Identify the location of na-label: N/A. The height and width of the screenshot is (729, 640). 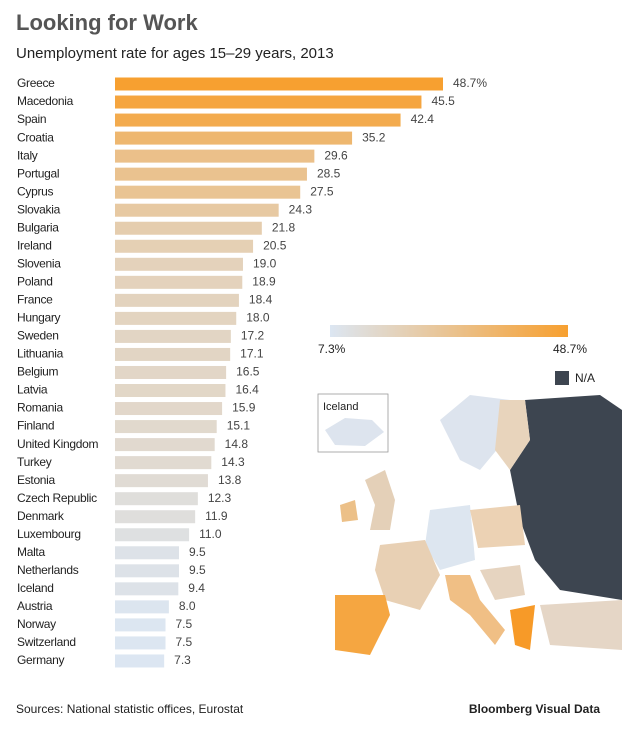
(585, 378).